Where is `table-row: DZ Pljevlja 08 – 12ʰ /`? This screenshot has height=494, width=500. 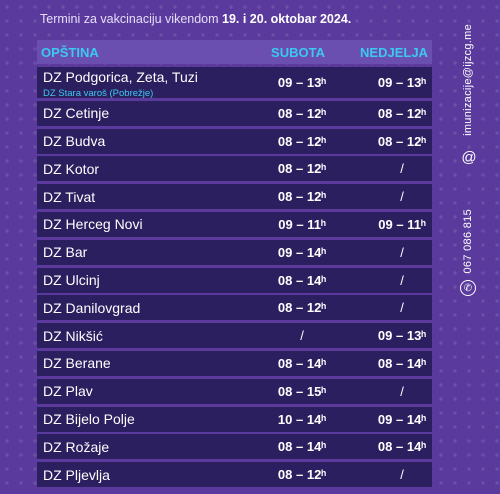 table-row: DZ Pljevlja 08 – 12ʰ / is located at coordinates (234, 475).